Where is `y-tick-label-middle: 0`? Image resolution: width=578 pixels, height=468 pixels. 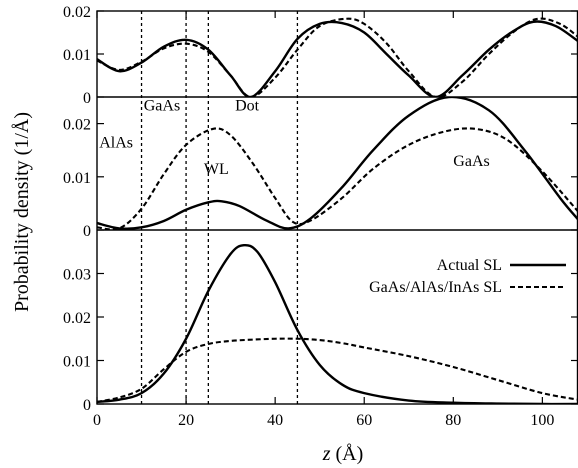
y-tick-label-middle: 0 is located at coordinates (87, 231).